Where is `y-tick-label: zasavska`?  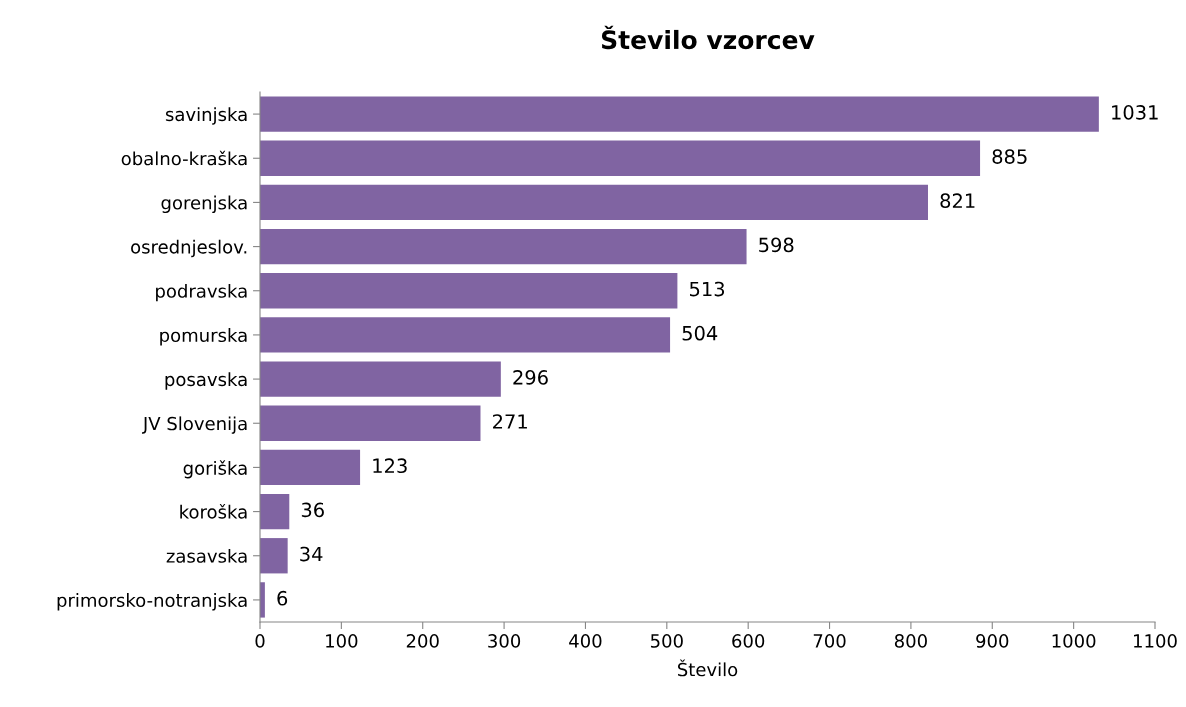 y-tick-label: zasavska is located at coordinates (206, 555).